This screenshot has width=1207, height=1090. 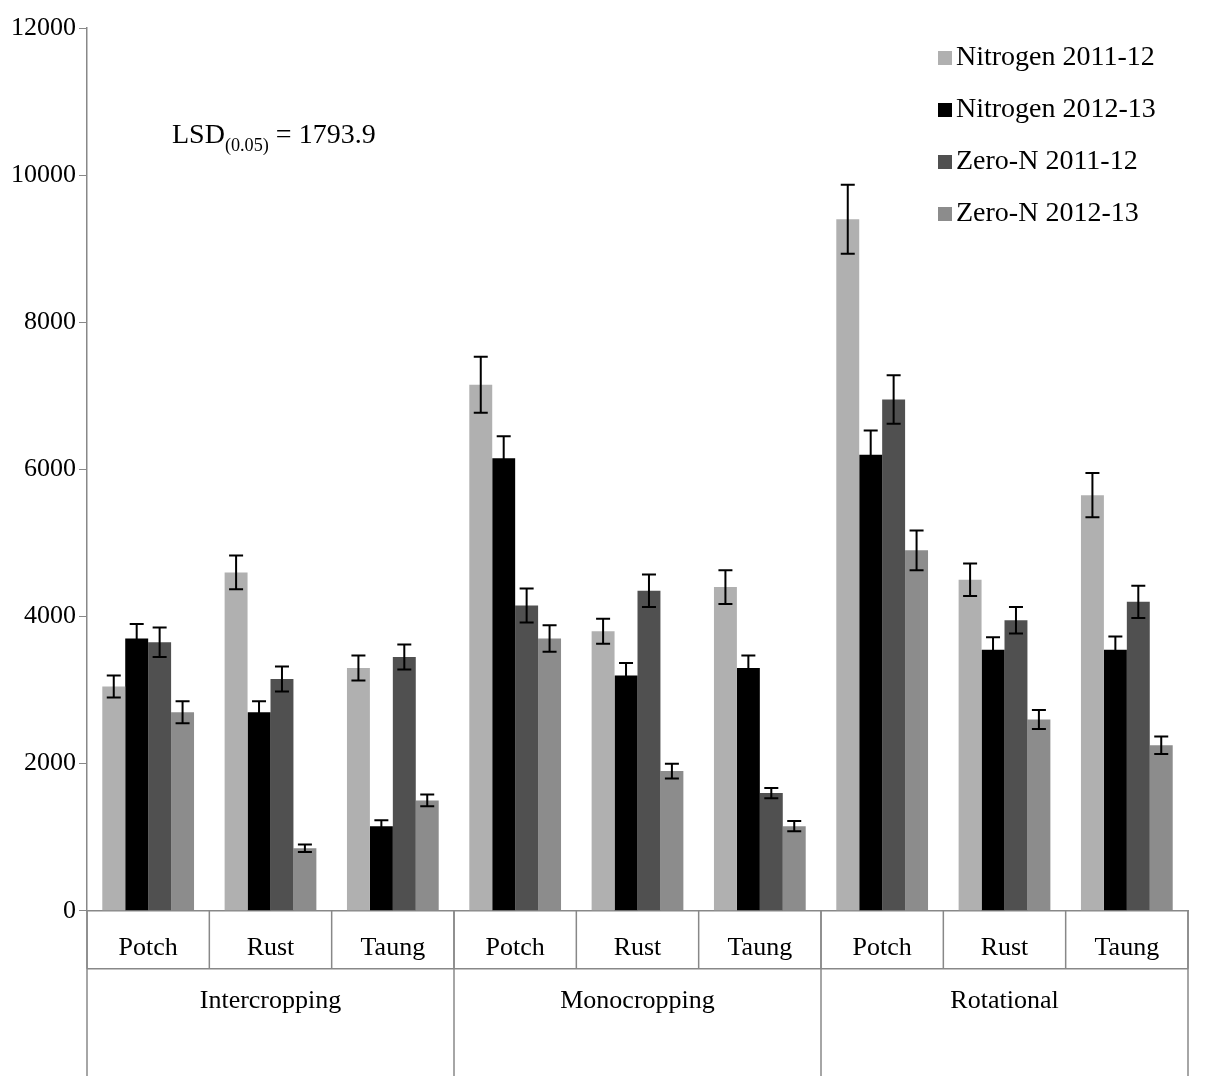 What do you see at coordinates (43, 26) in the screenshot?
I see `y-tick-label: 12000` at bounding box center [43, 26].